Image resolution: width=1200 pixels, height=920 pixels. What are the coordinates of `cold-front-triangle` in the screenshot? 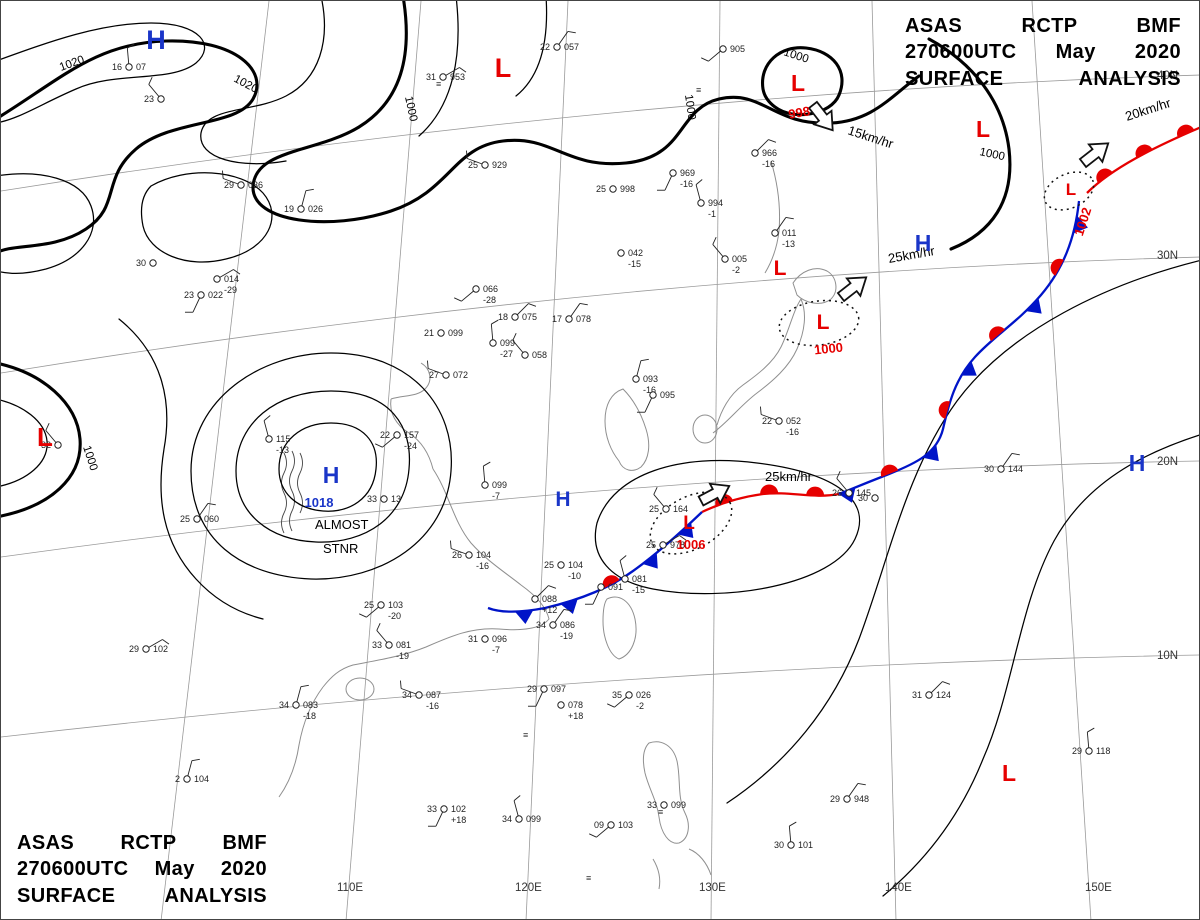 It's located at (1080, 224).